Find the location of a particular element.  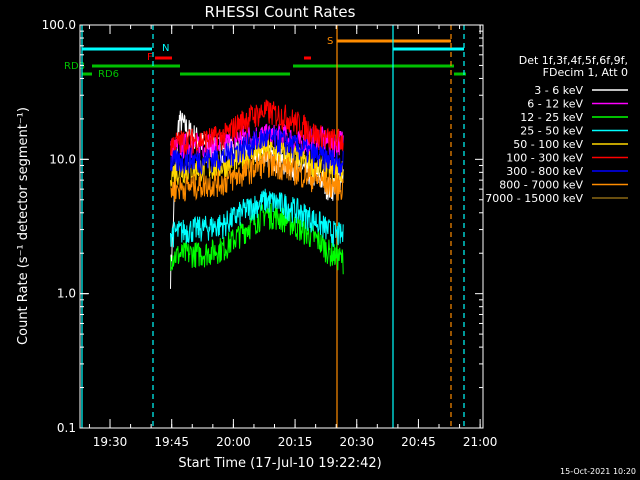

series-group is located at coordinates (257, 194).